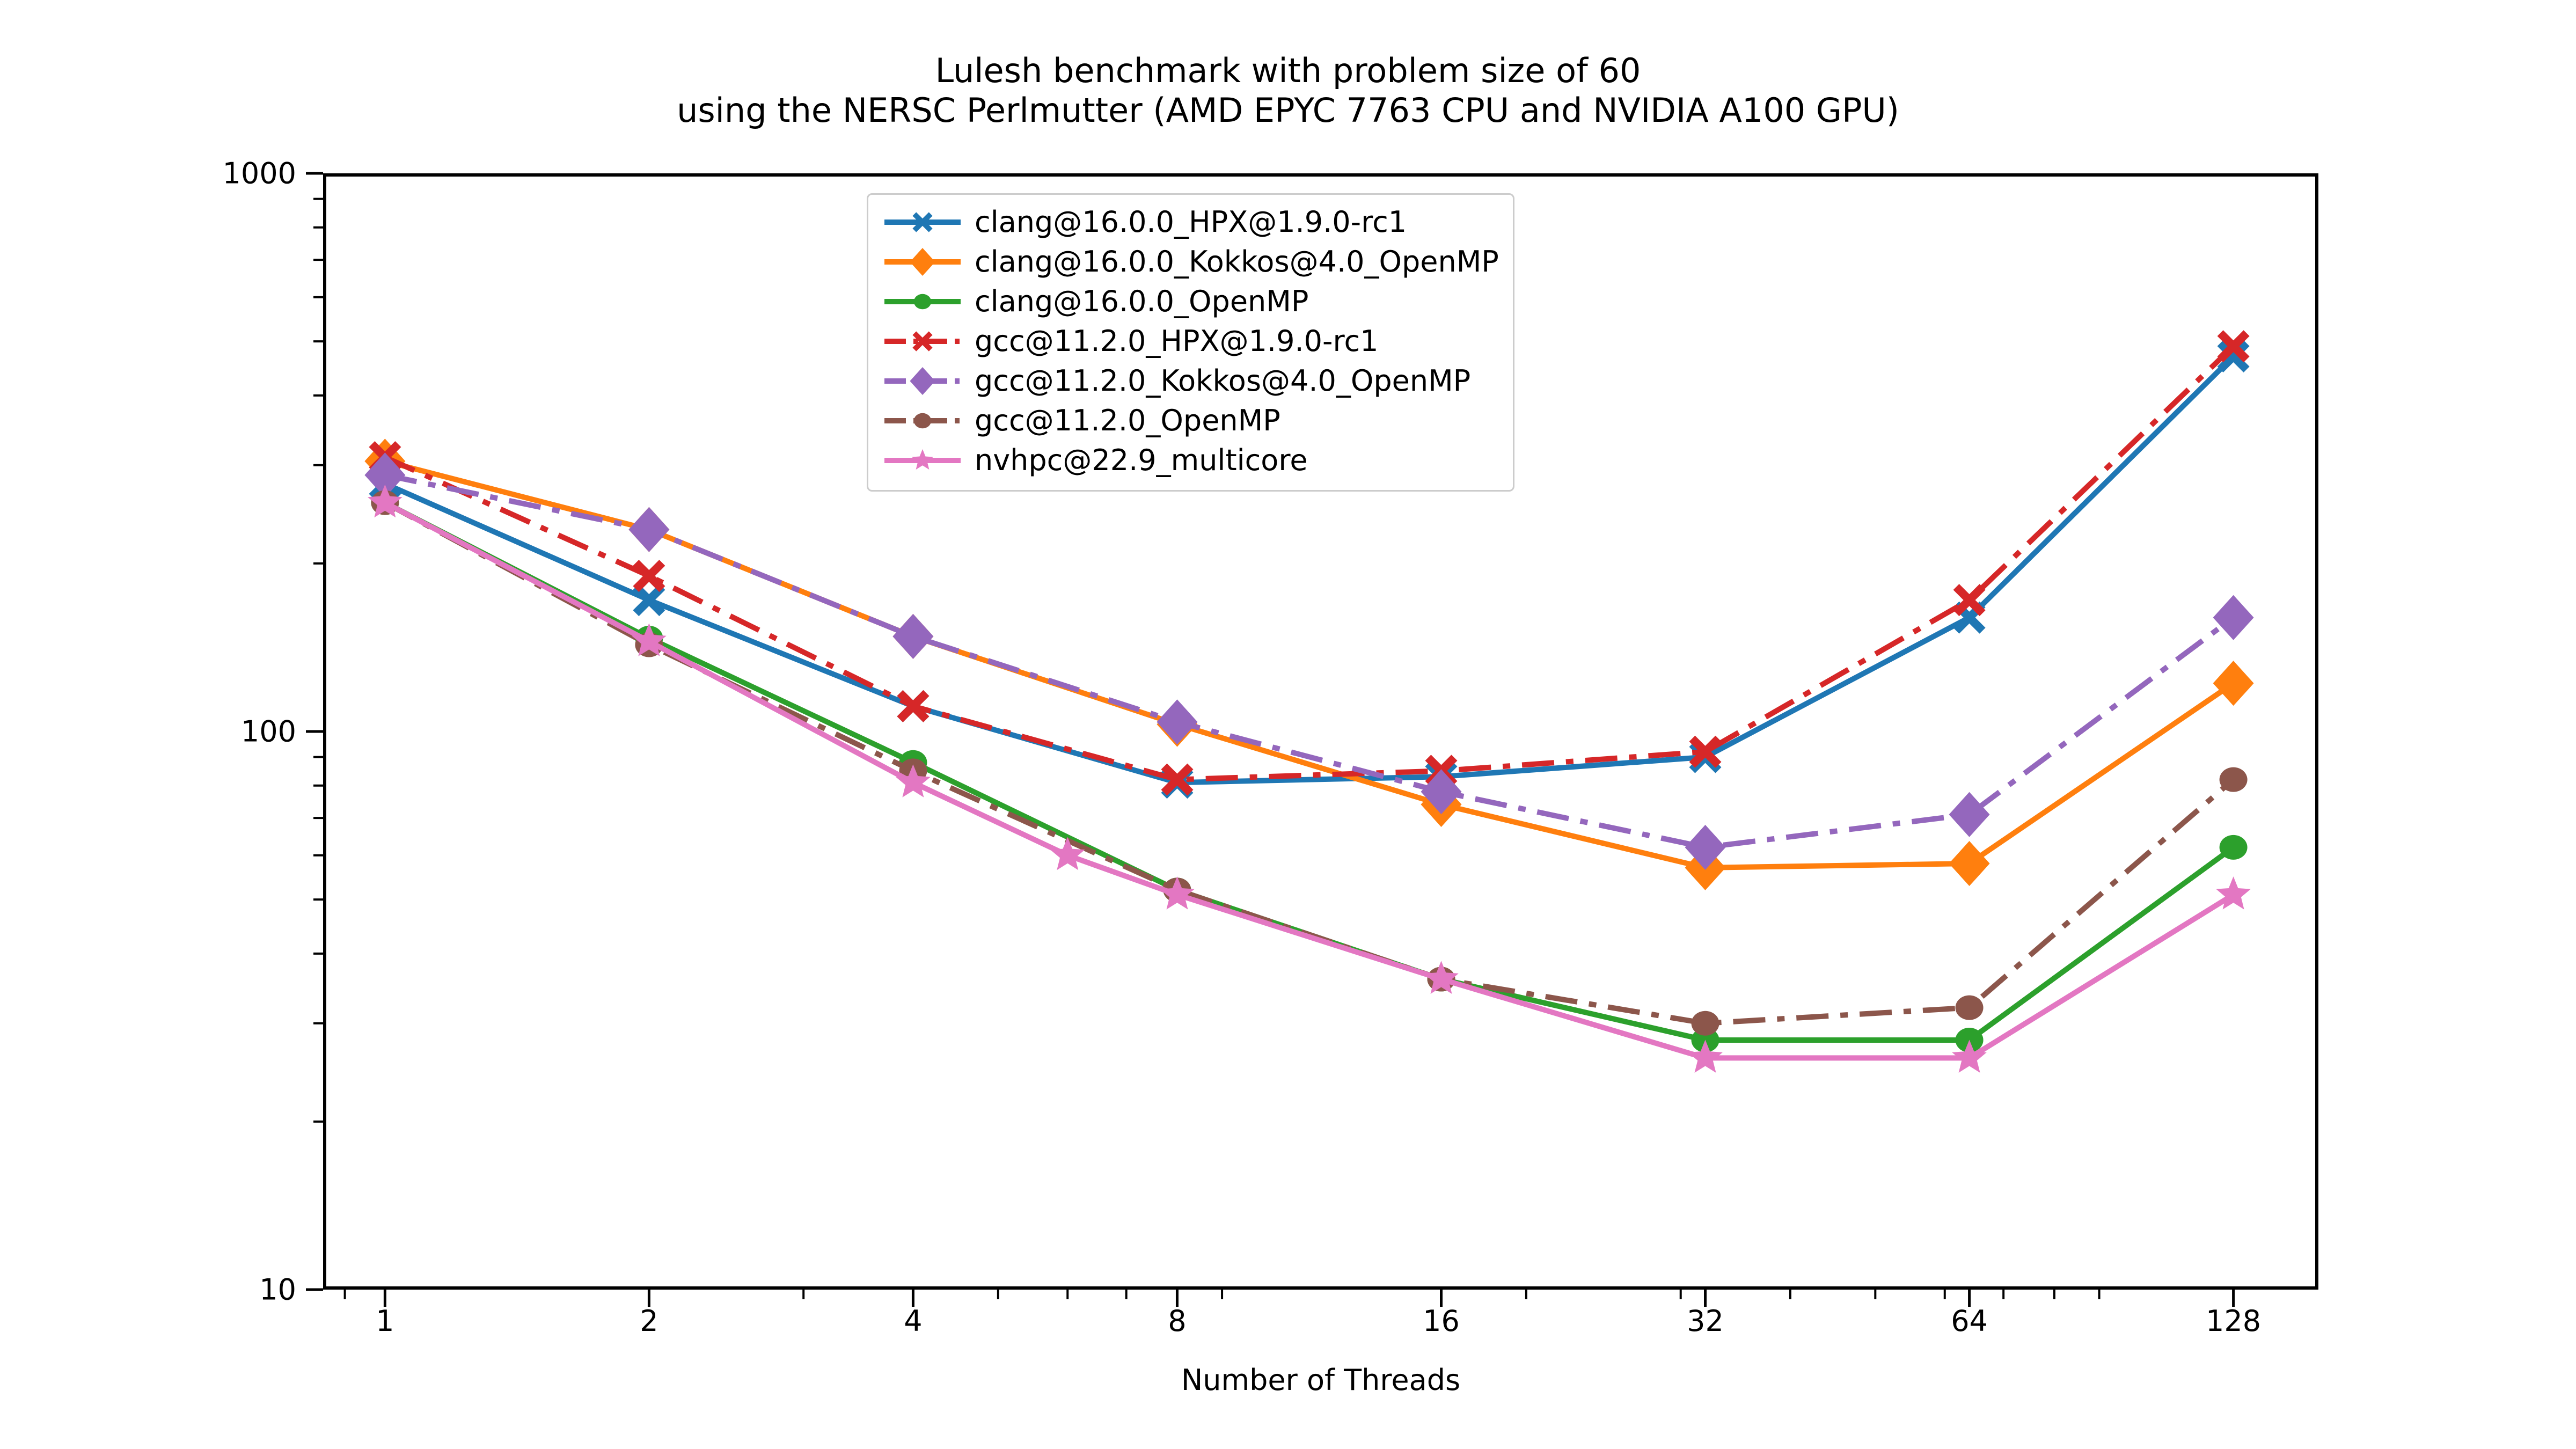 Image resolution: width=2576 pixels, height=1449 pixels. I want to click on legend-label: clang@16.0.0_HPX@1.9.0-rc1, so click(1191, 222).